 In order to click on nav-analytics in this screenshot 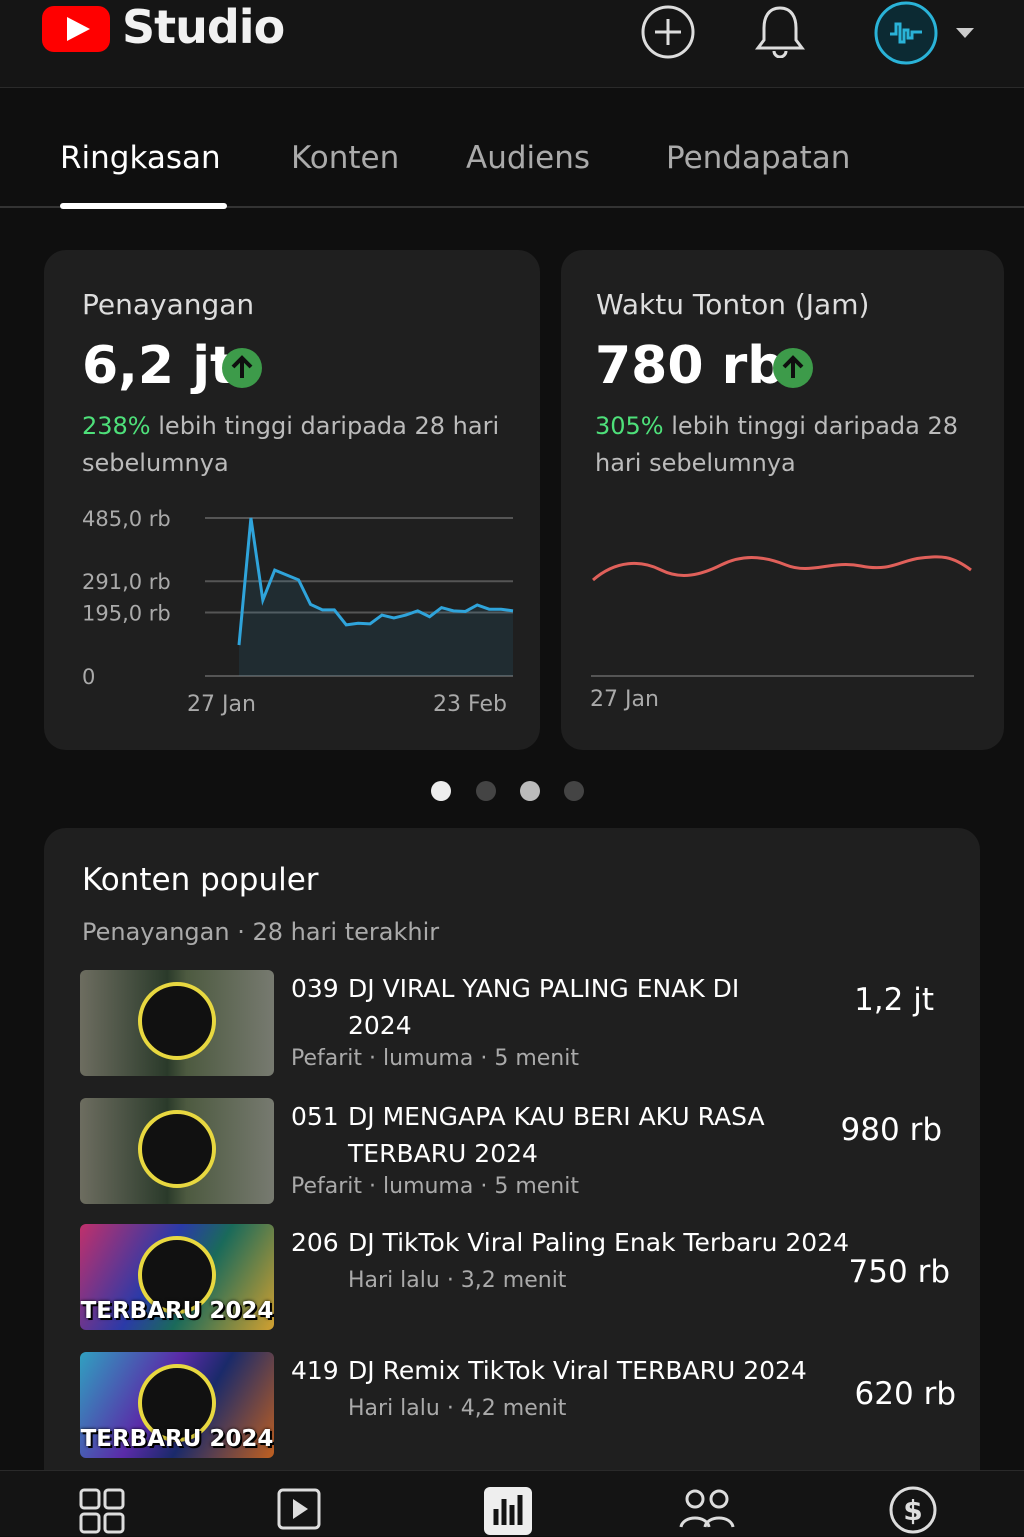, I will do `click(508, 1511)`.